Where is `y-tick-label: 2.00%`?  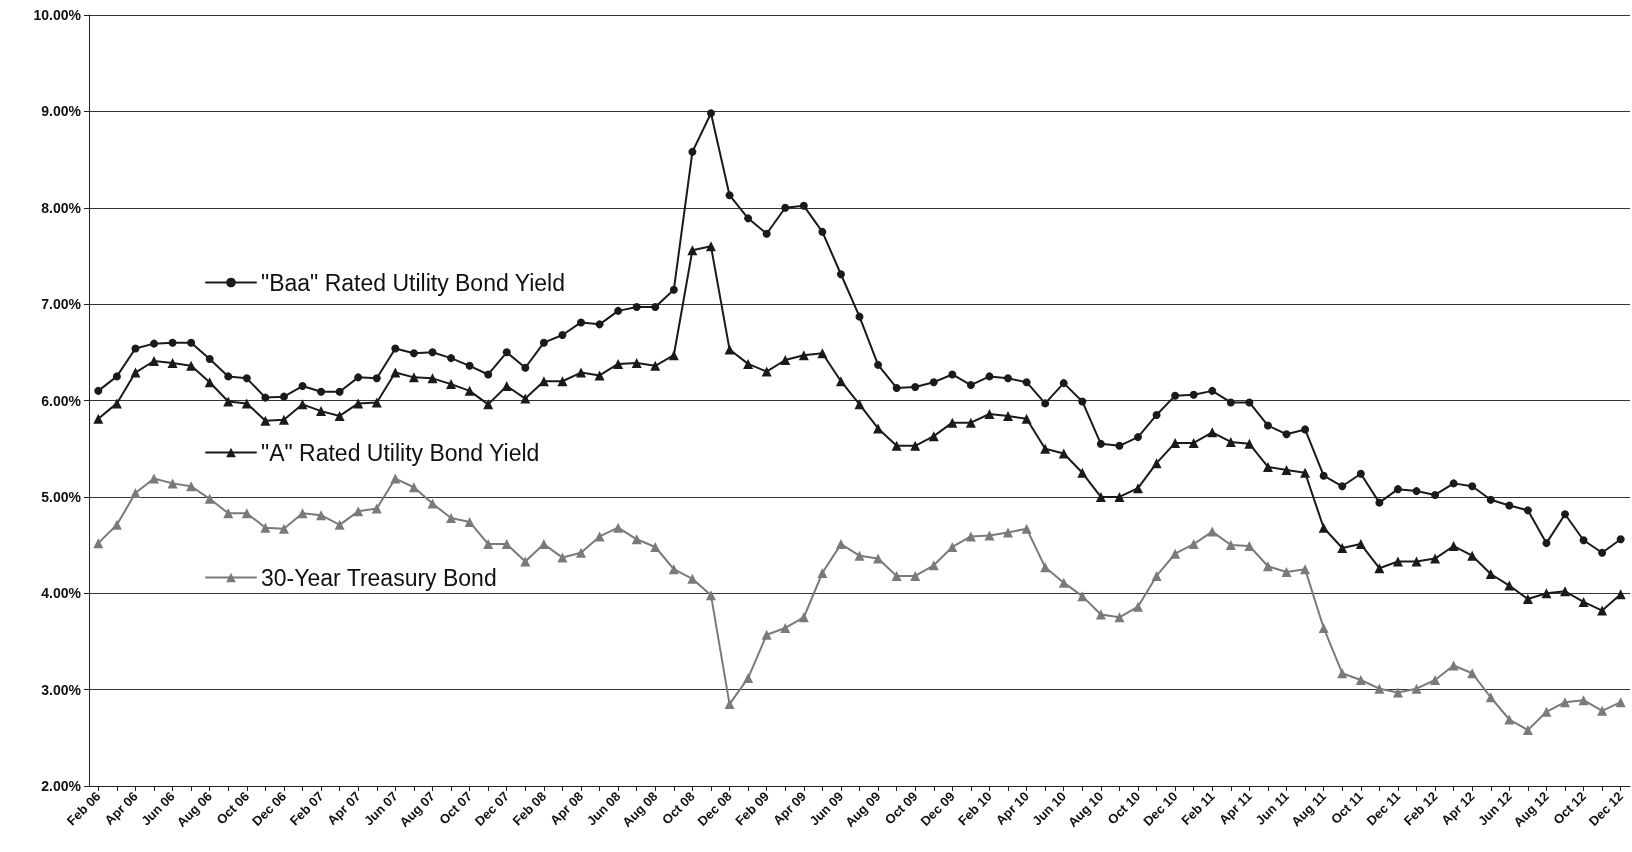 y-tick-label: 2.00% is located at coordinates (61, 786).